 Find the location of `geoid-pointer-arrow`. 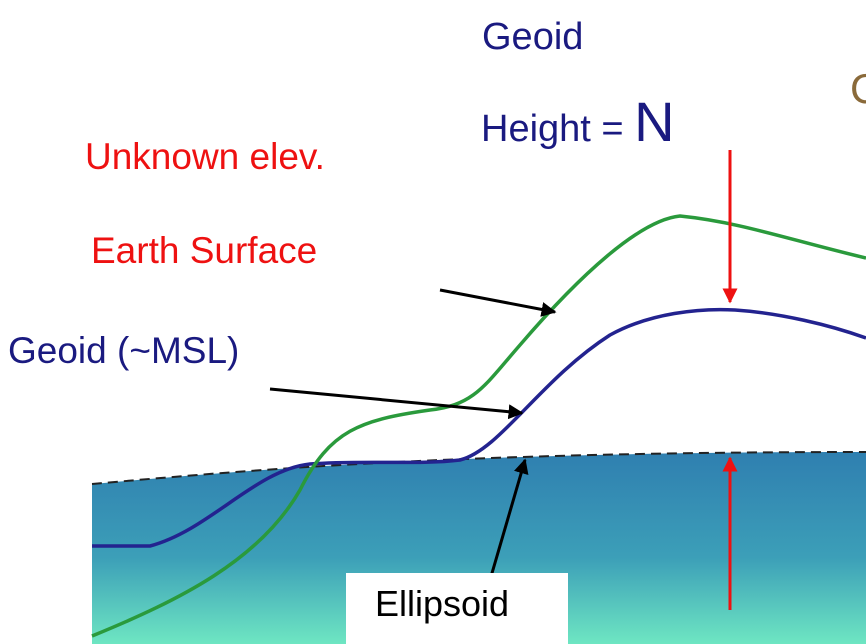

geoid-pointer-arrow is located at coordinates (396, 403).